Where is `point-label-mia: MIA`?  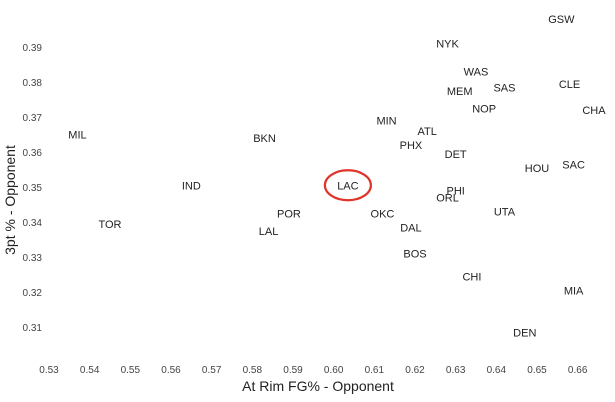 point-label-mia: MIA is located at coordinates (574, 291).